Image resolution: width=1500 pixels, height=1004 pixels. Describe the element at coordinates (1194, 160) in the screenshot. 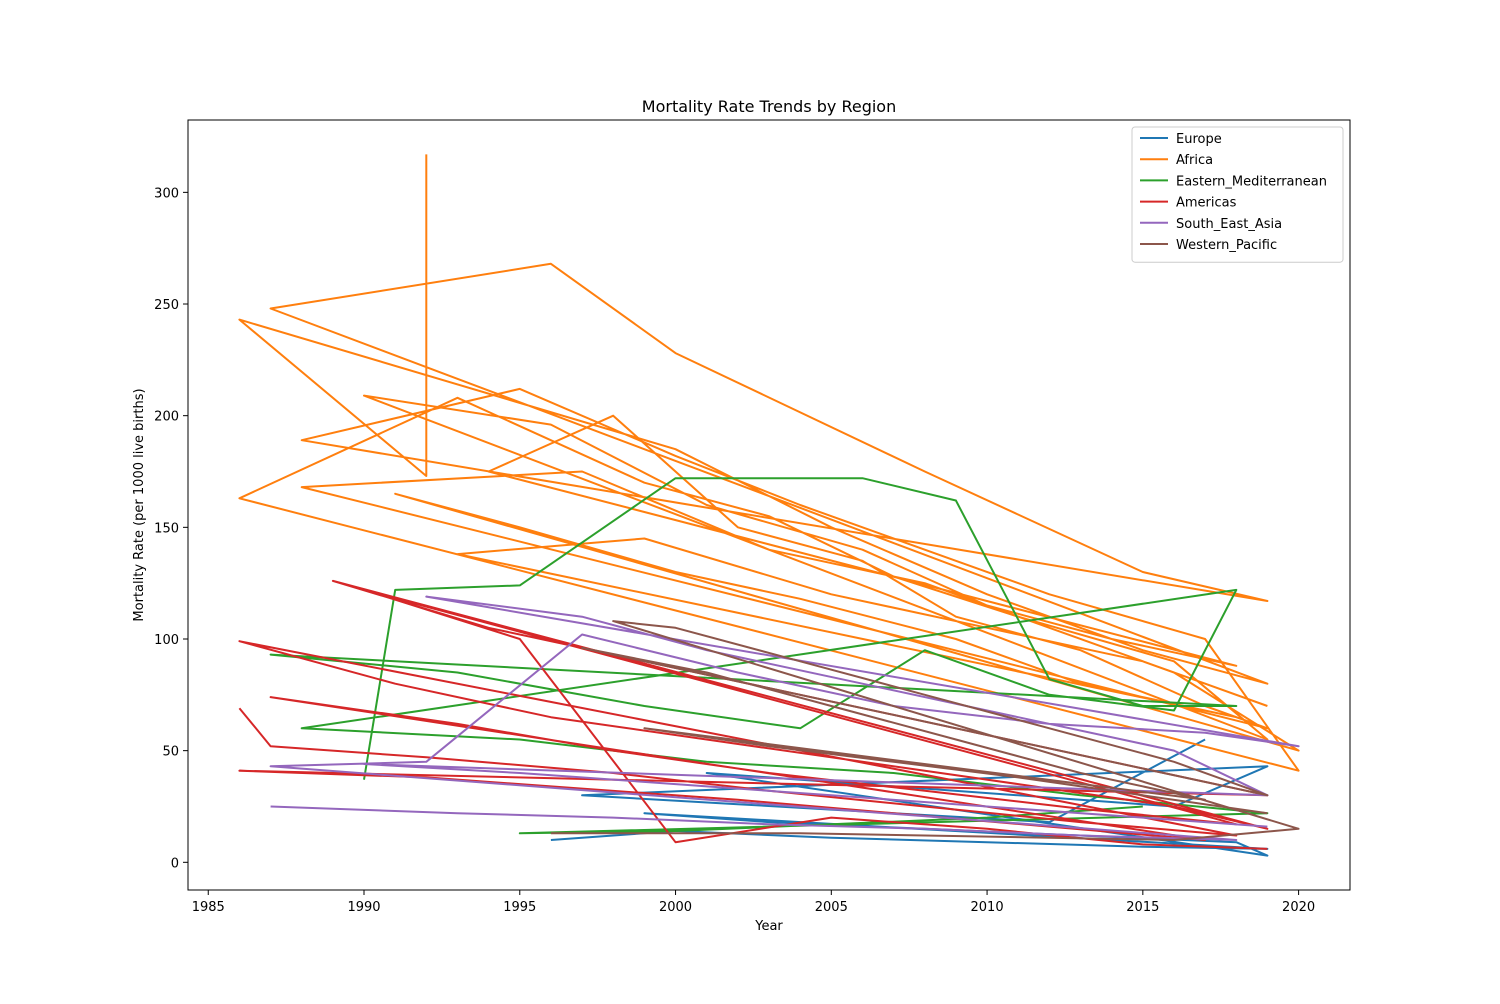

I see `legend-label: Africa` at that location.